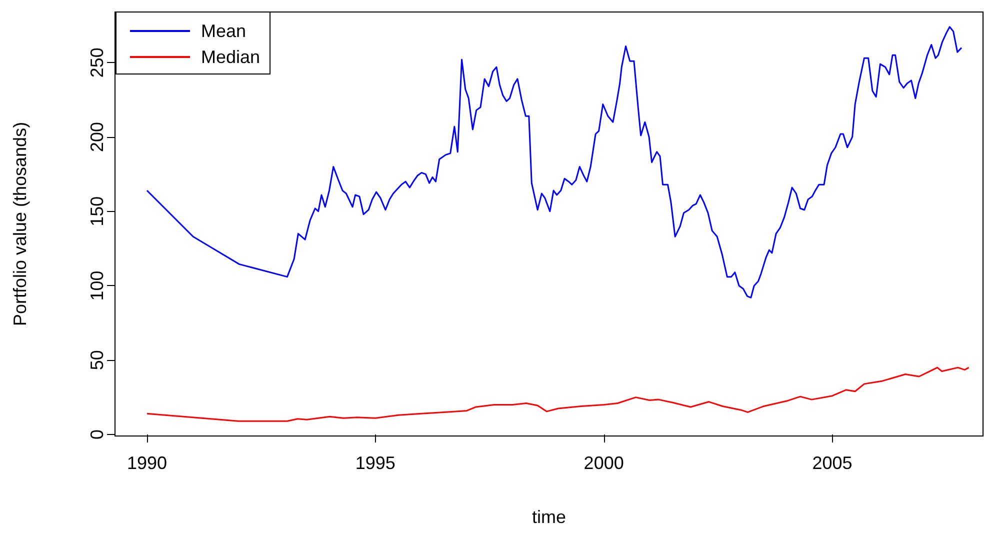 This screenshot has height=544, width=984. Describe the element at coordinates (146, 463) in the screenshot. I see `x-tick-label: 1990` at that location.